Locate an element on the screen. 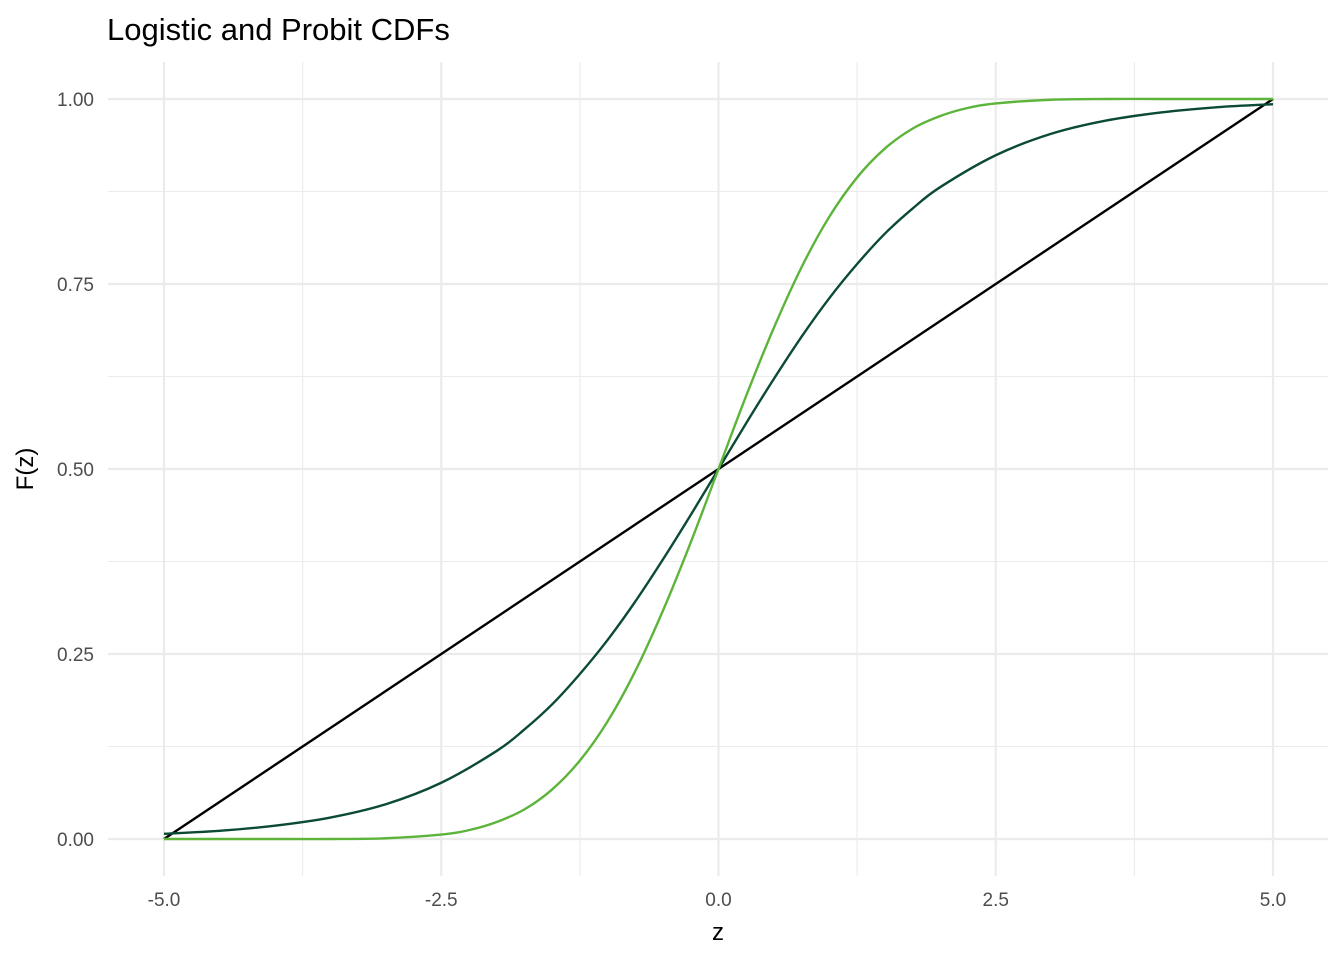 The image size is (1344, 960). y-axis-tick-labels: 0.00 0.25 0.50 0.75 1.00 is located at coordinates (75, 470).